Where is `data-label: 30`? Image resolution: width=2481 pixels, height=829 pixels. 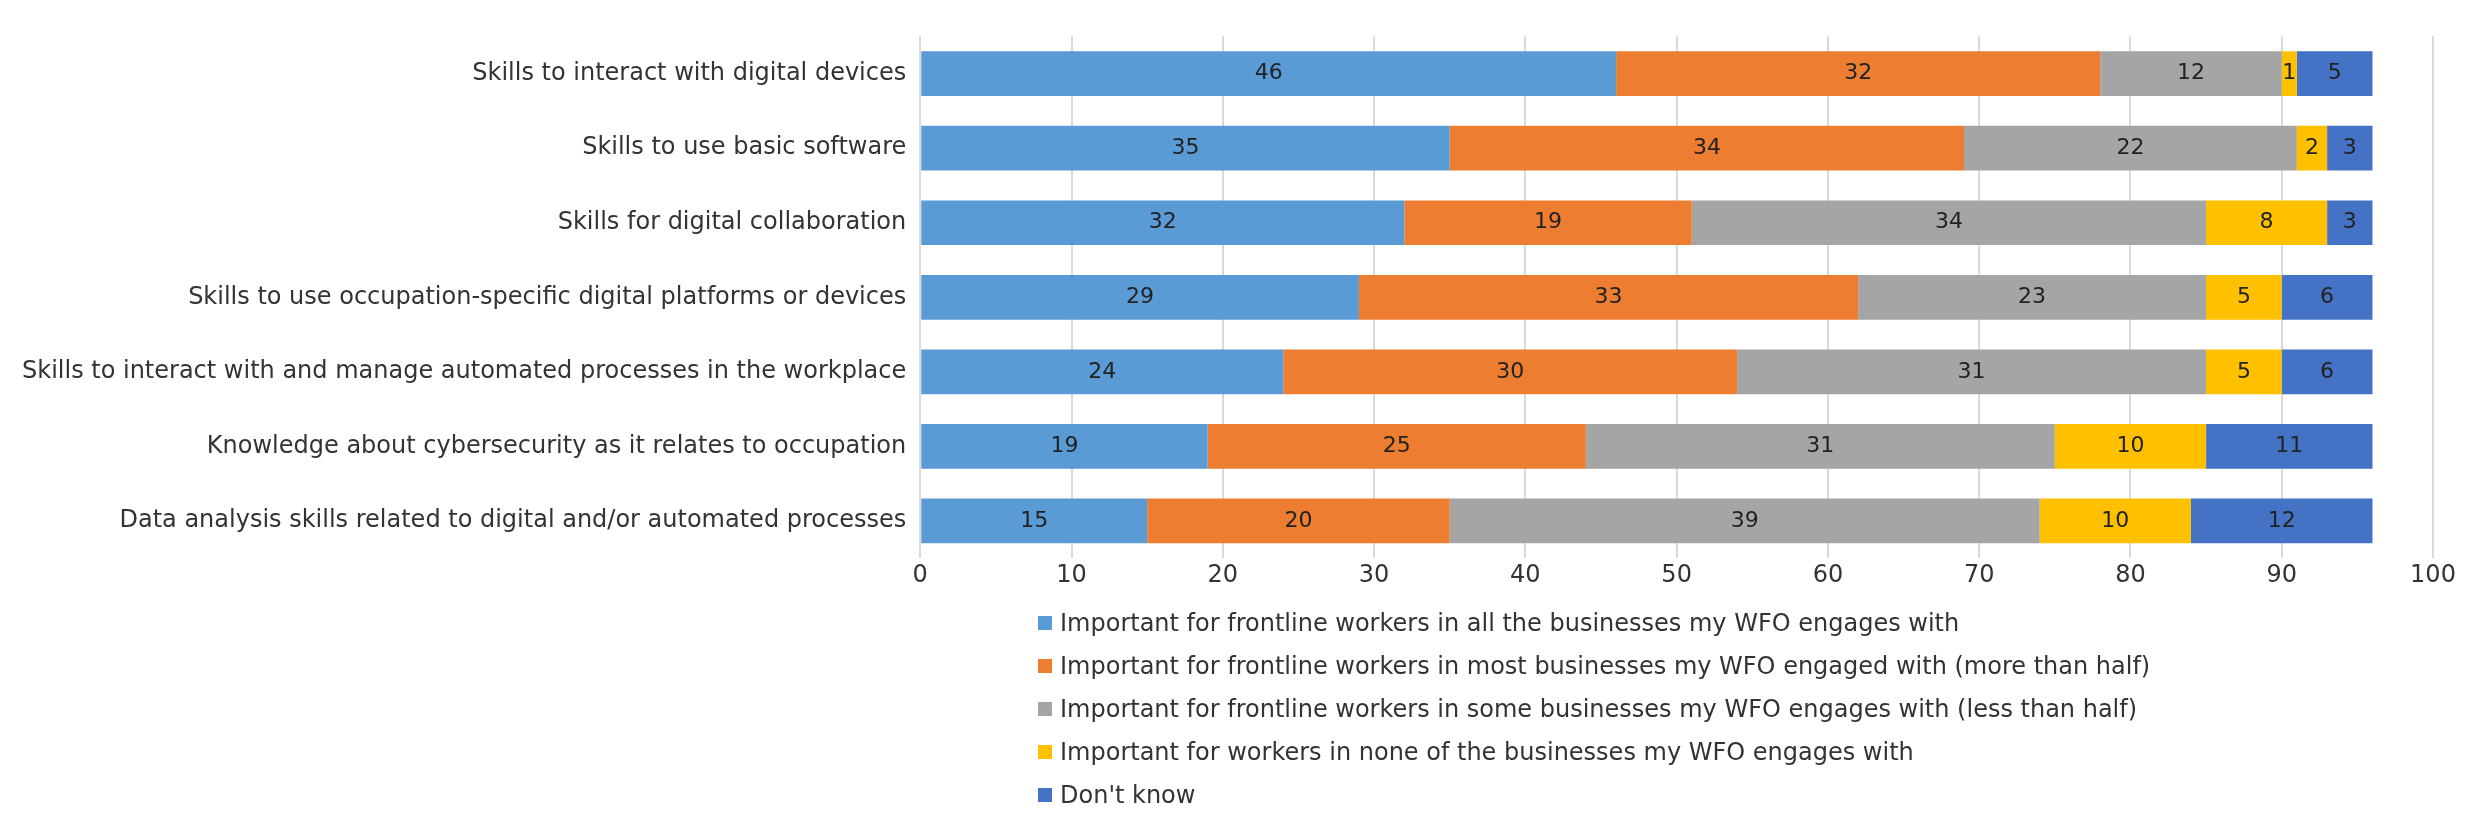
data-label: 30 is located at coordinates (1510, 370).